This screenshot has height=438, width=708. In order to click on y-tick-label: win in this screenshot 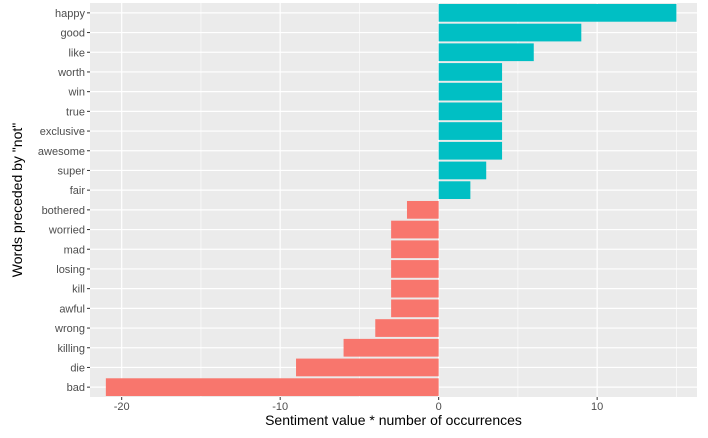, I will do `click(76, 93)`.